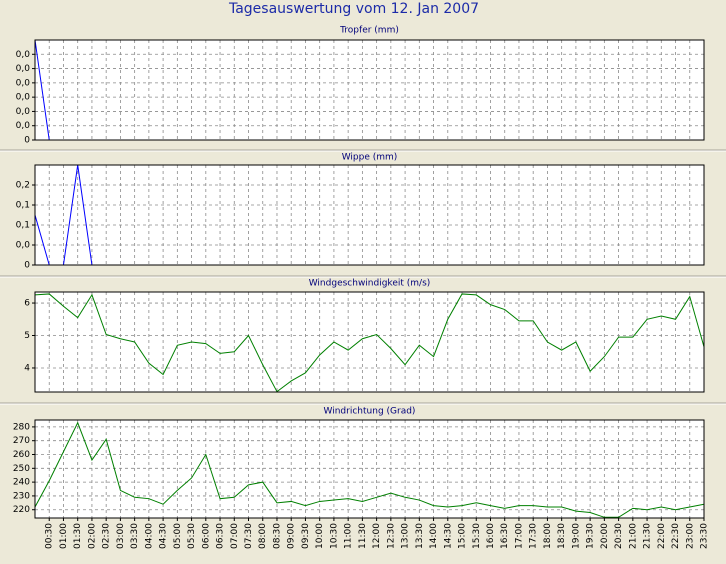 The height and width of the screenshot is (564, 726). I want to click on x-tick-label: 04:00, so click(149, 536).